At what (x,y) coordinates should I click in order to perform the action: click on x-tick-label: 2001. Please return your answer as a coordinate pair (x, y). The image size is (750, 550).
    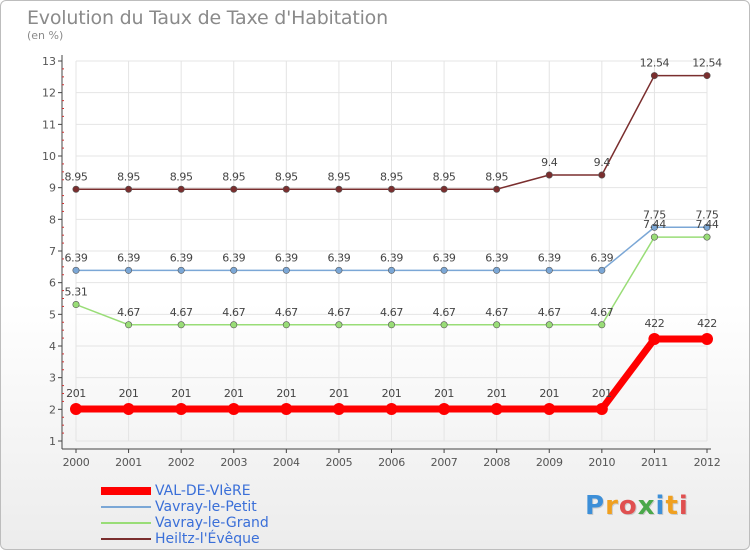
    Looking at the image, I should click on (128, 462).